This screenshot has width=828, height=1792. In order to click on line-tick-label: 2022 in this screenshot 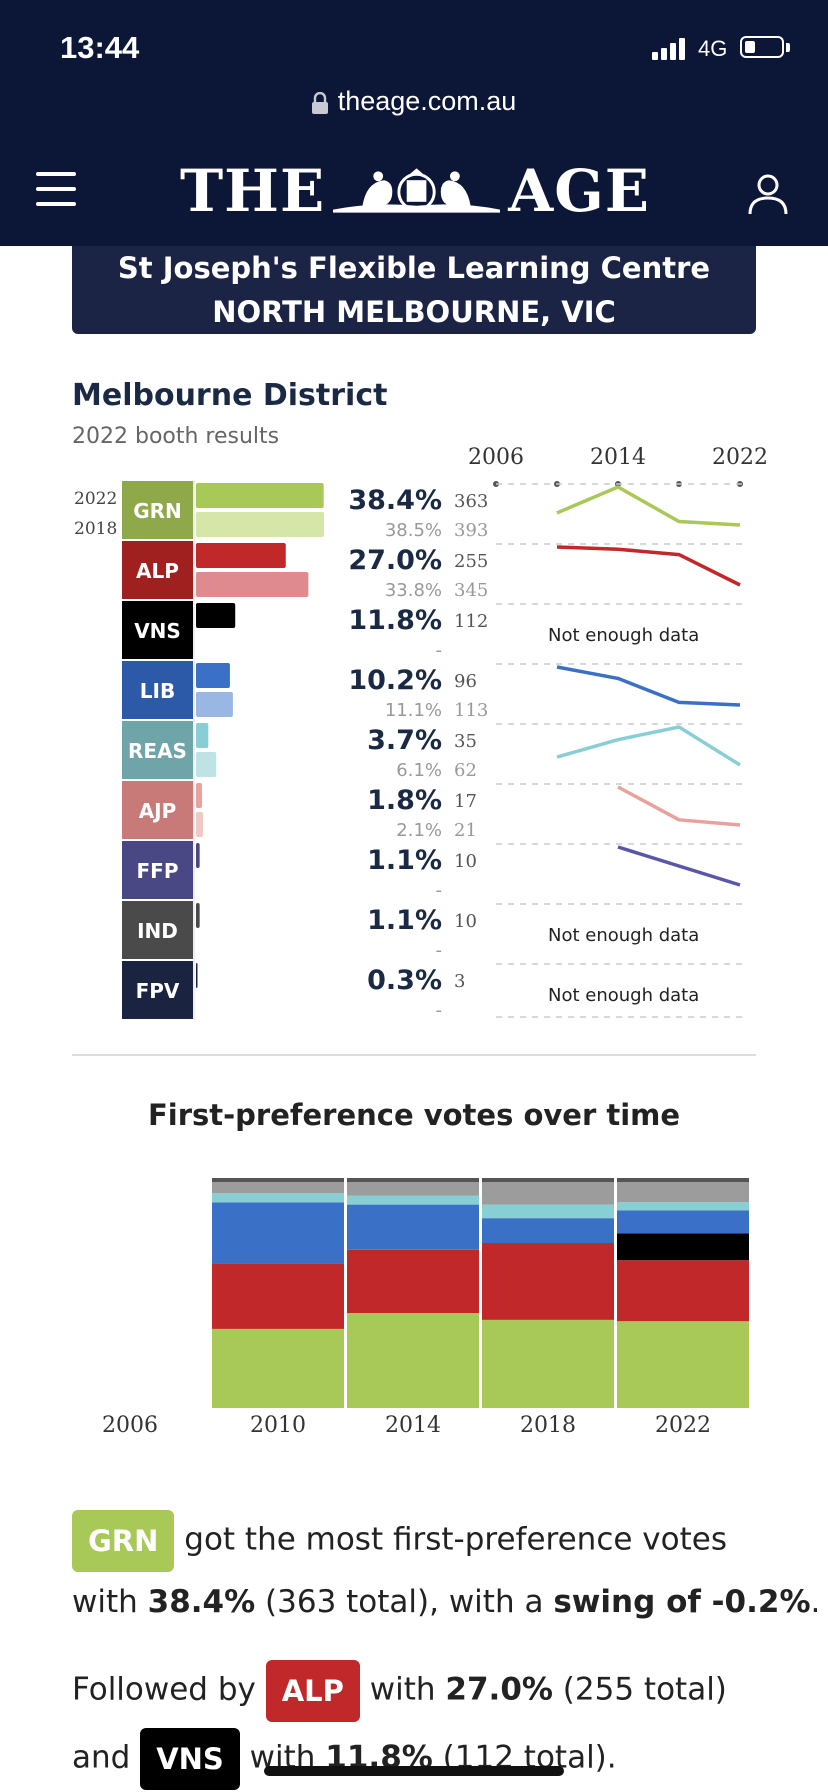, I will do `click(740, 457)`.